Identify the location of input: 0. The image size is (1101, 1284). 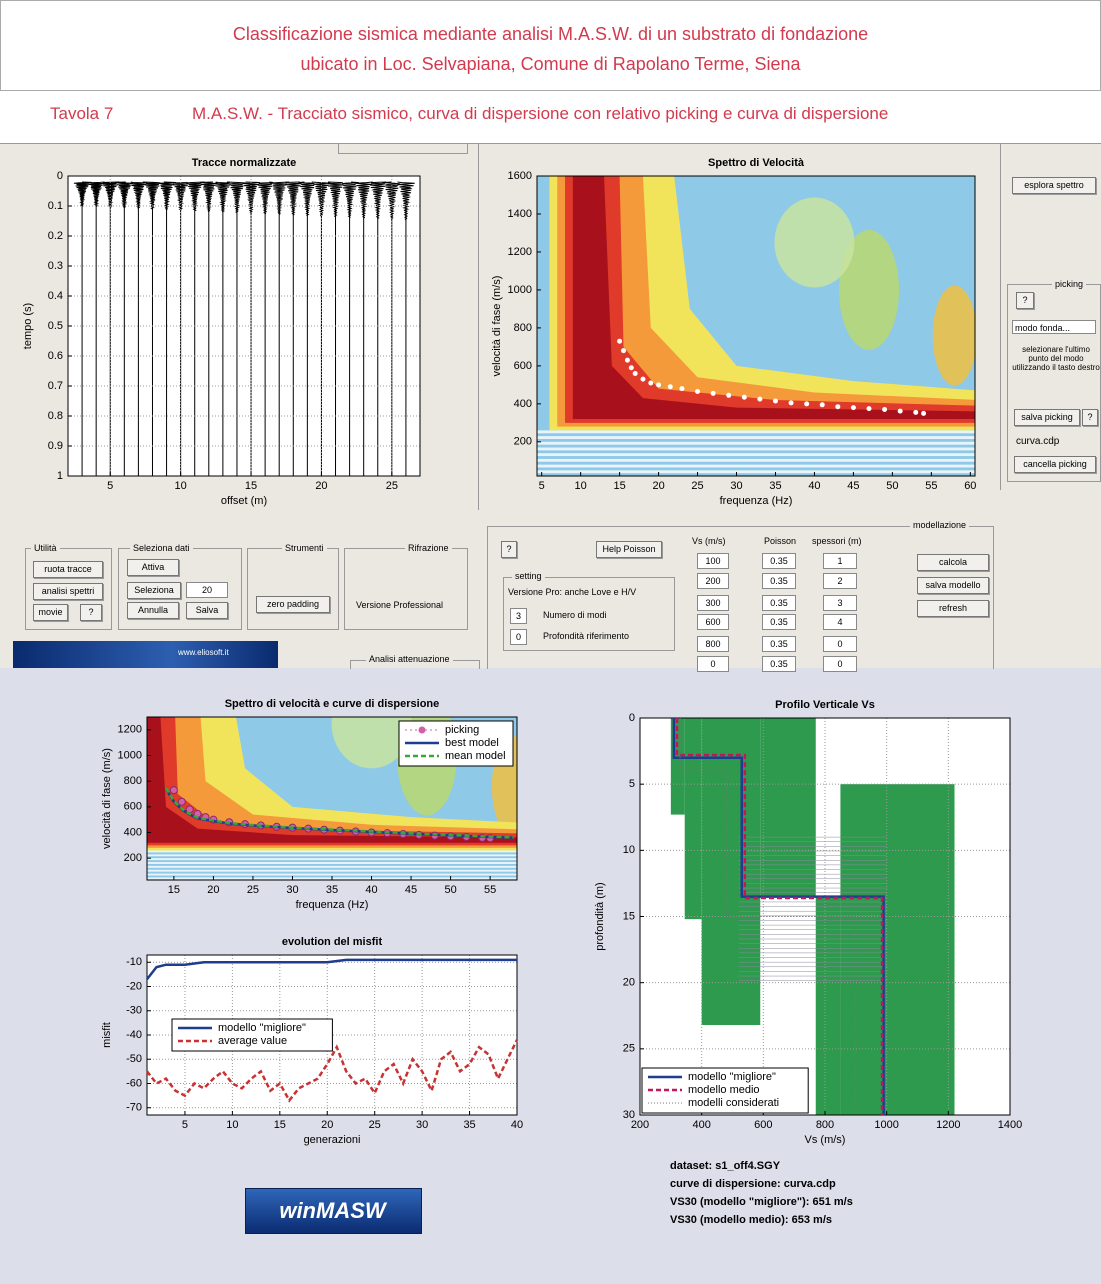
(518, 637).